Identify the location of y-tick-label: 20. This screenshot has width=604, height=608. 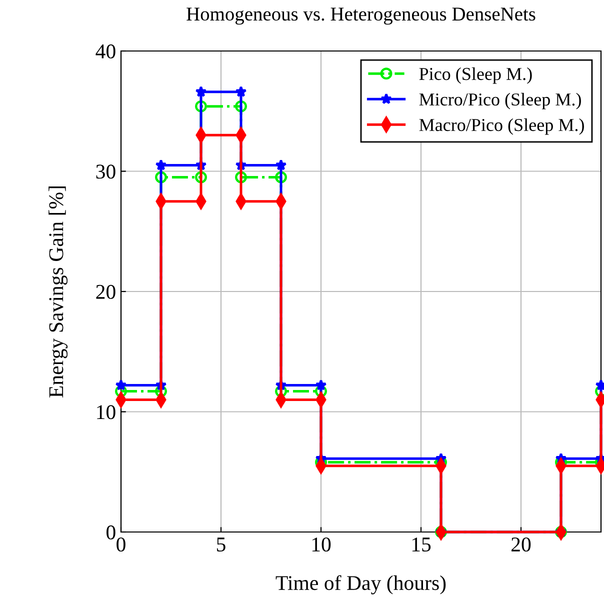
(106, 291).